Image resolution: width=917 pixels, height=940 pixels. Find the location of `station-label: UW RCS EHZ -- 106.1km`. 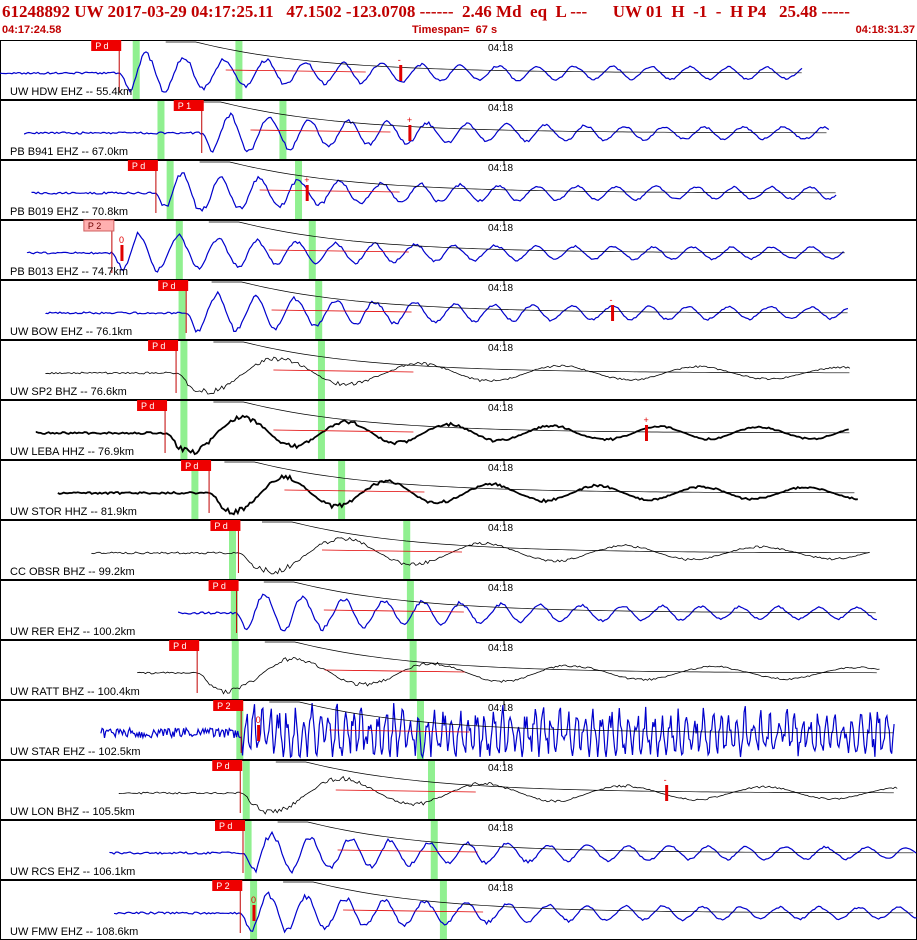

station-label: UW RCS EHZ -- 106.1km is located at coordinates (72, 872).